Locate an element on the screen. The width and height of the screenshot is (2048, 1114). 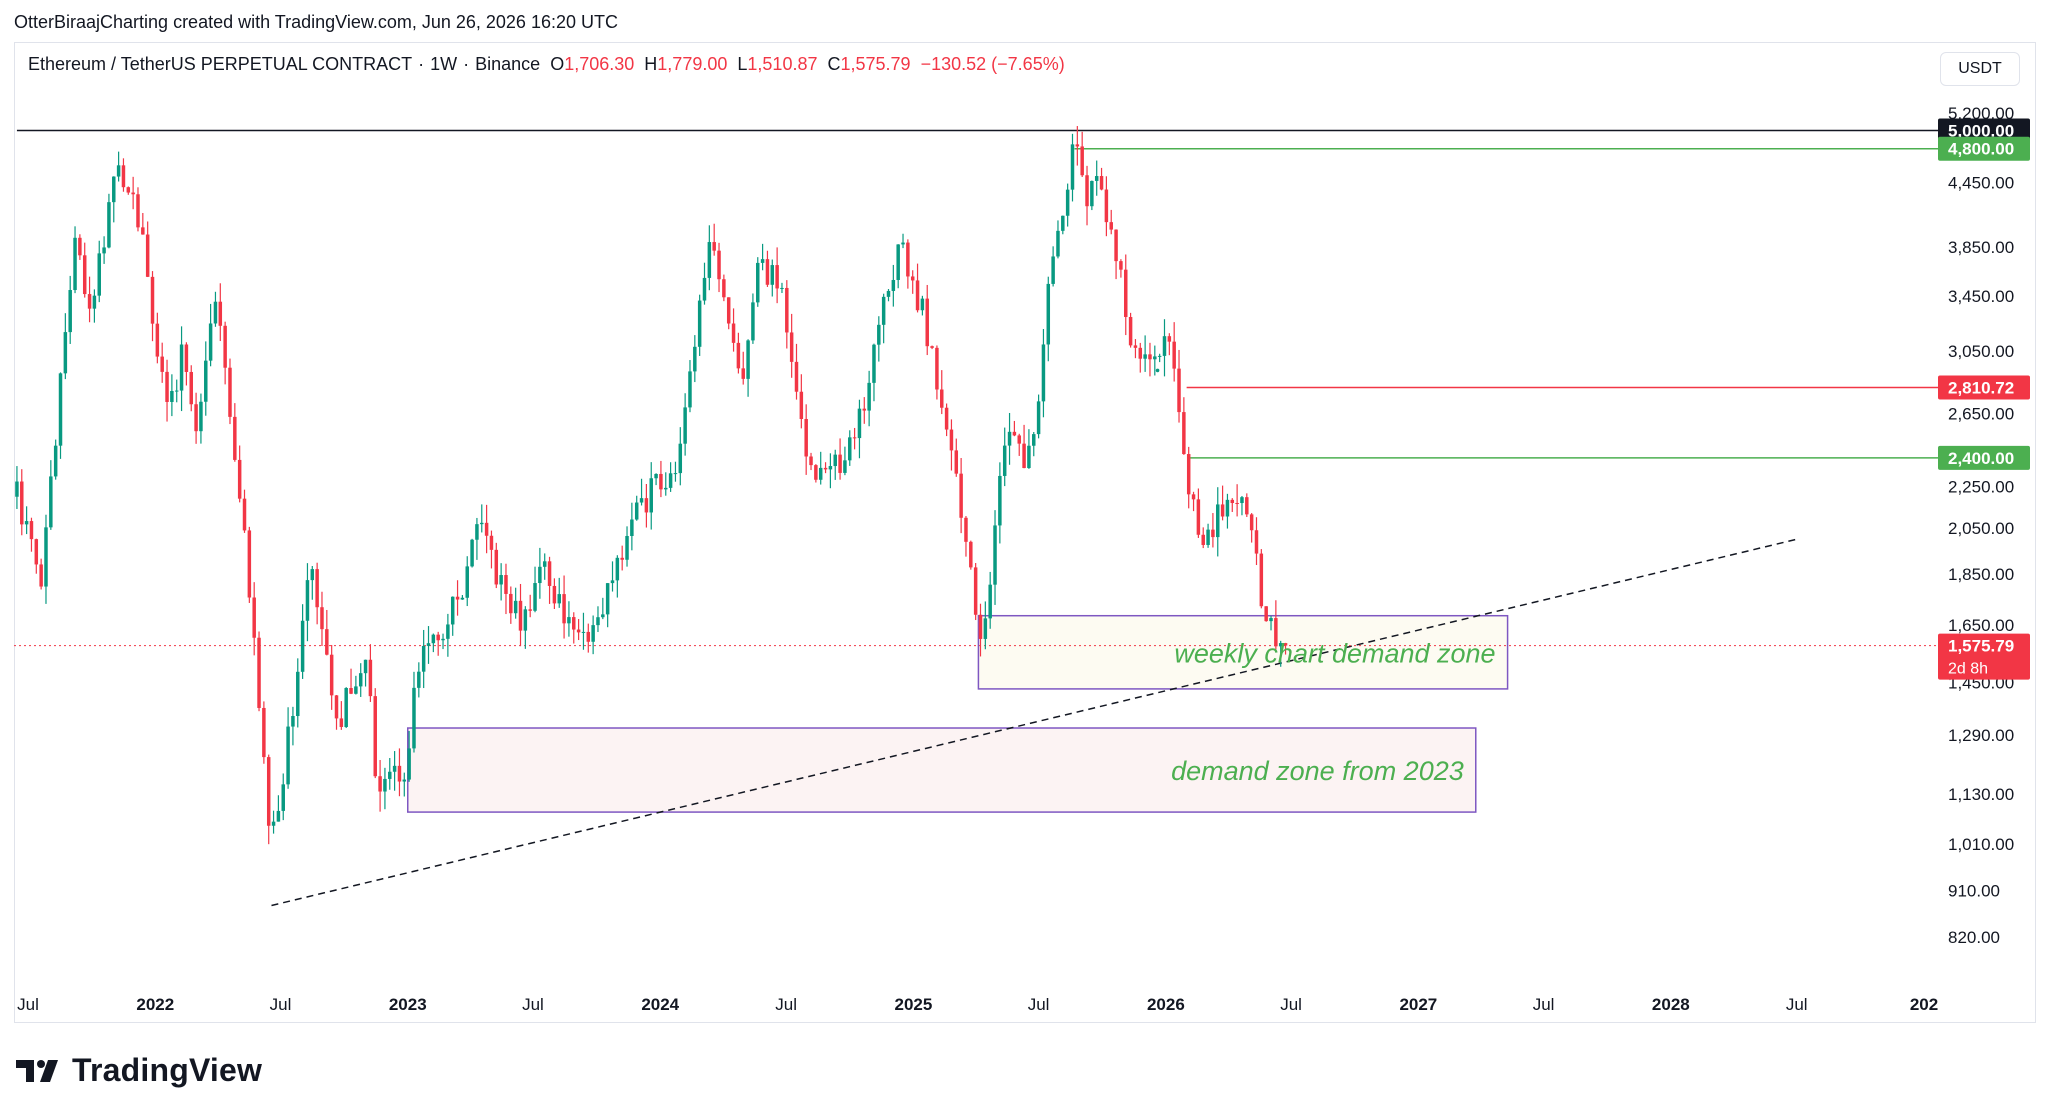
open-value: 1,706.30 is located at coordinates (599, 64).